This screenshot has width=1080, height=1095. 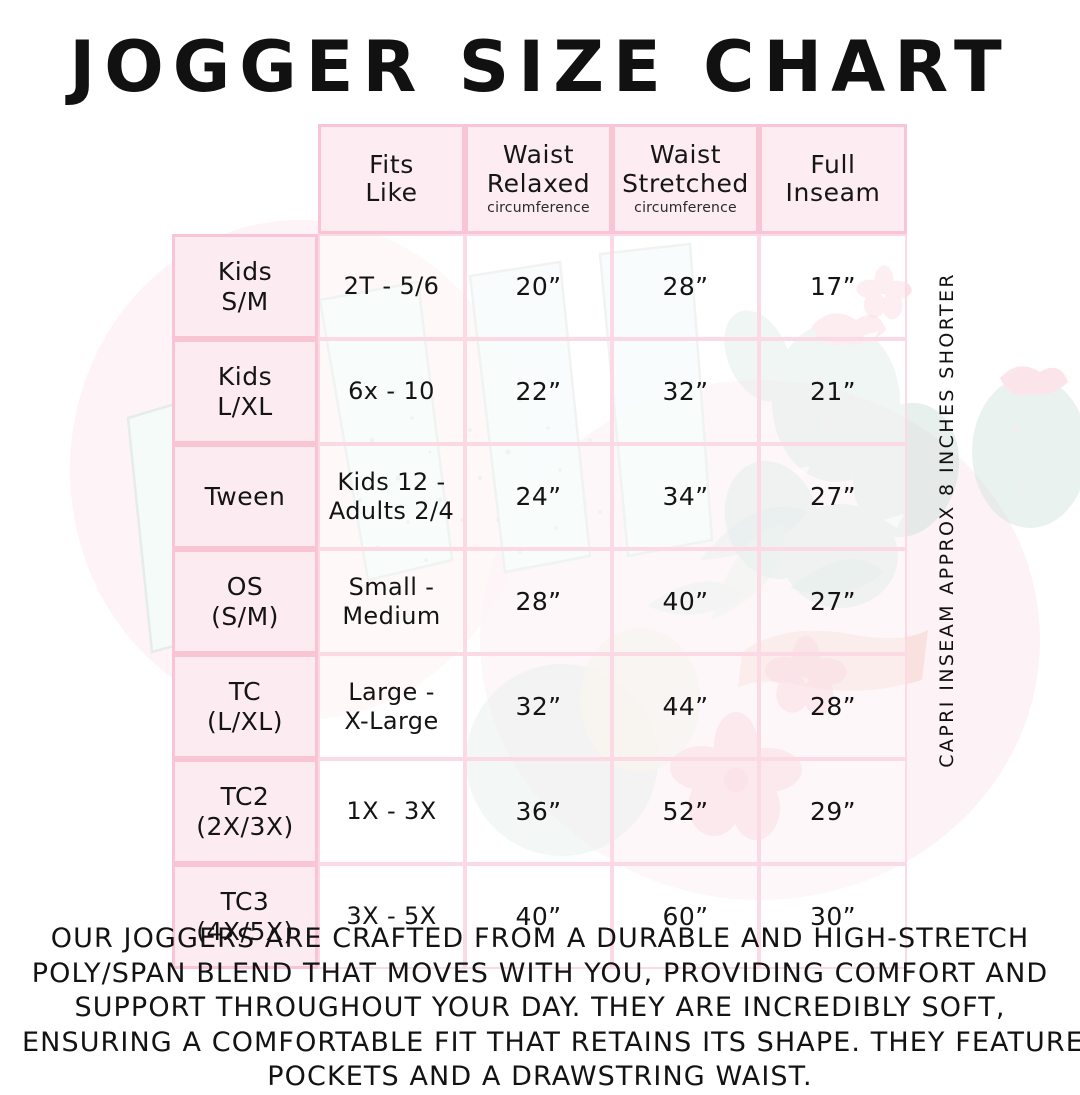 I want to click on table-row: TC2 (2X/3X) 1X - 3X 36” 52” 29”, so click(x=539, y=811).